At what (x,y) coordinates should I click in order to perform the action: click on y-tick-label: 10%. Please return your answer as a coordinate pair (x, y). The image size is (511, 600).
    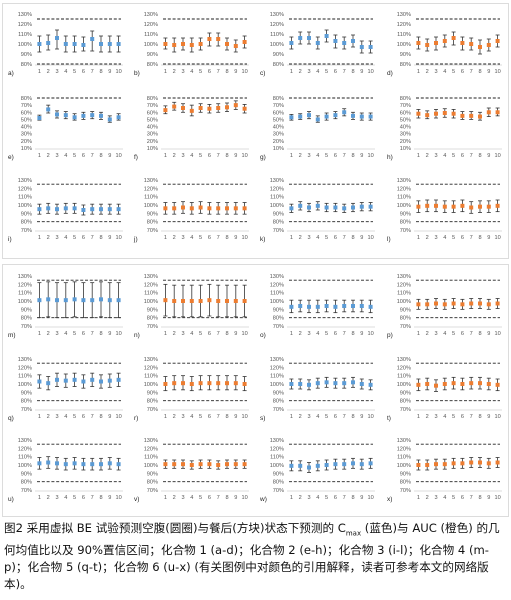
    Looking at the image, I should click on (405, 149).